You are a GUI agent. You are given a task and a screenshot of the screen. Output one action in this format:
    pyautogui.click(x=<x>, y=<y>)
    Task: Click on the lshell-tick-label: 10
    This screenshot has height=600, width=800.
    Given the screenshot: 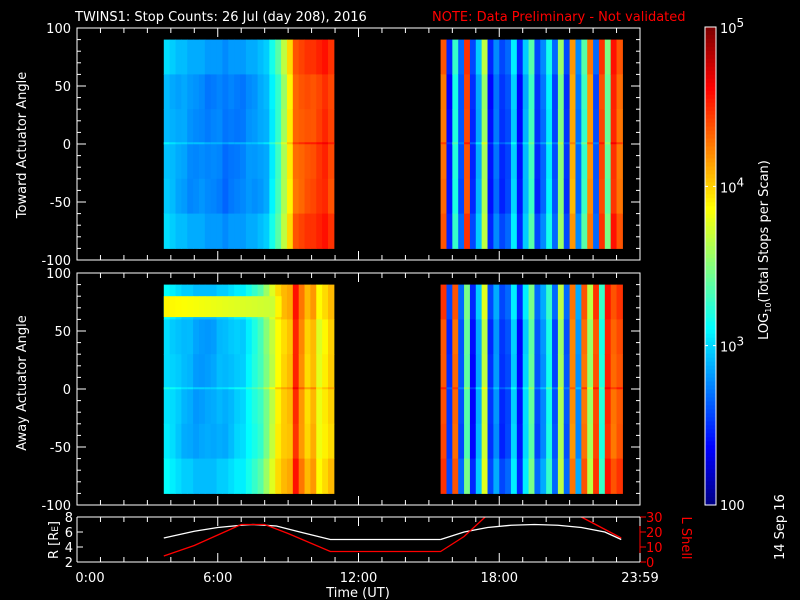 What is the action you would take?
    pyautogui.click(x=654, y=548)
    